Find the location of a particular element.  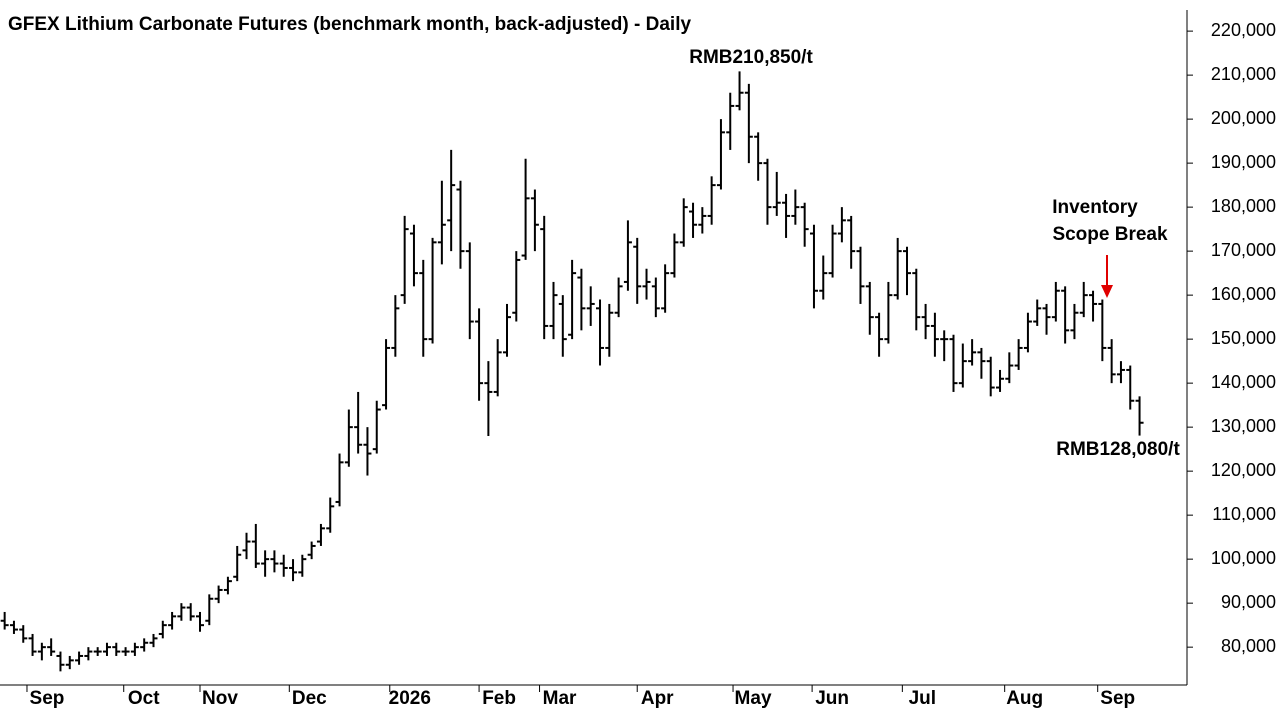

x-tick-label: Jul is located at coordinates (922, 698).